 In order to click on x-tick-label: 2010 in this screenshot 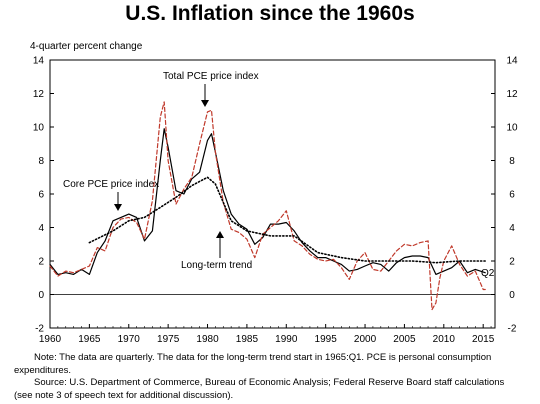, I will do `click(444, 339)`.